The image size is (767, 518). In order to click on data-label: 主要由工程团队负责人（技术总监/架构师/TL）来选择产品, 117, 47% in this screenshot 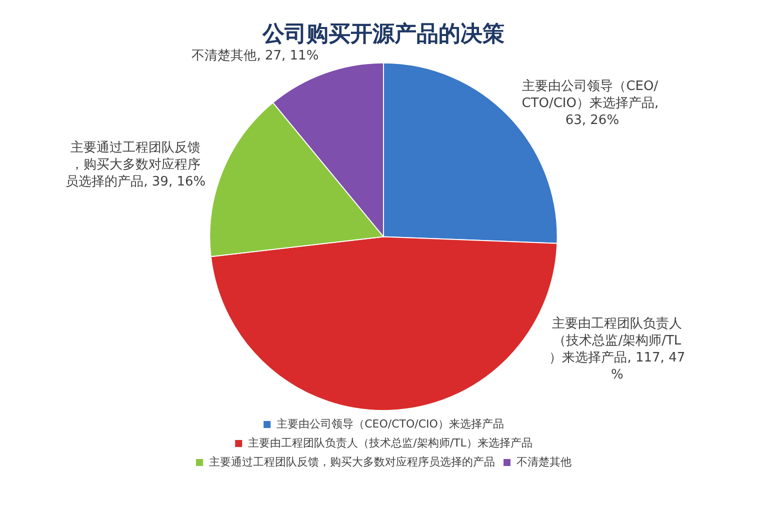, I will do `click(617, 349)`.